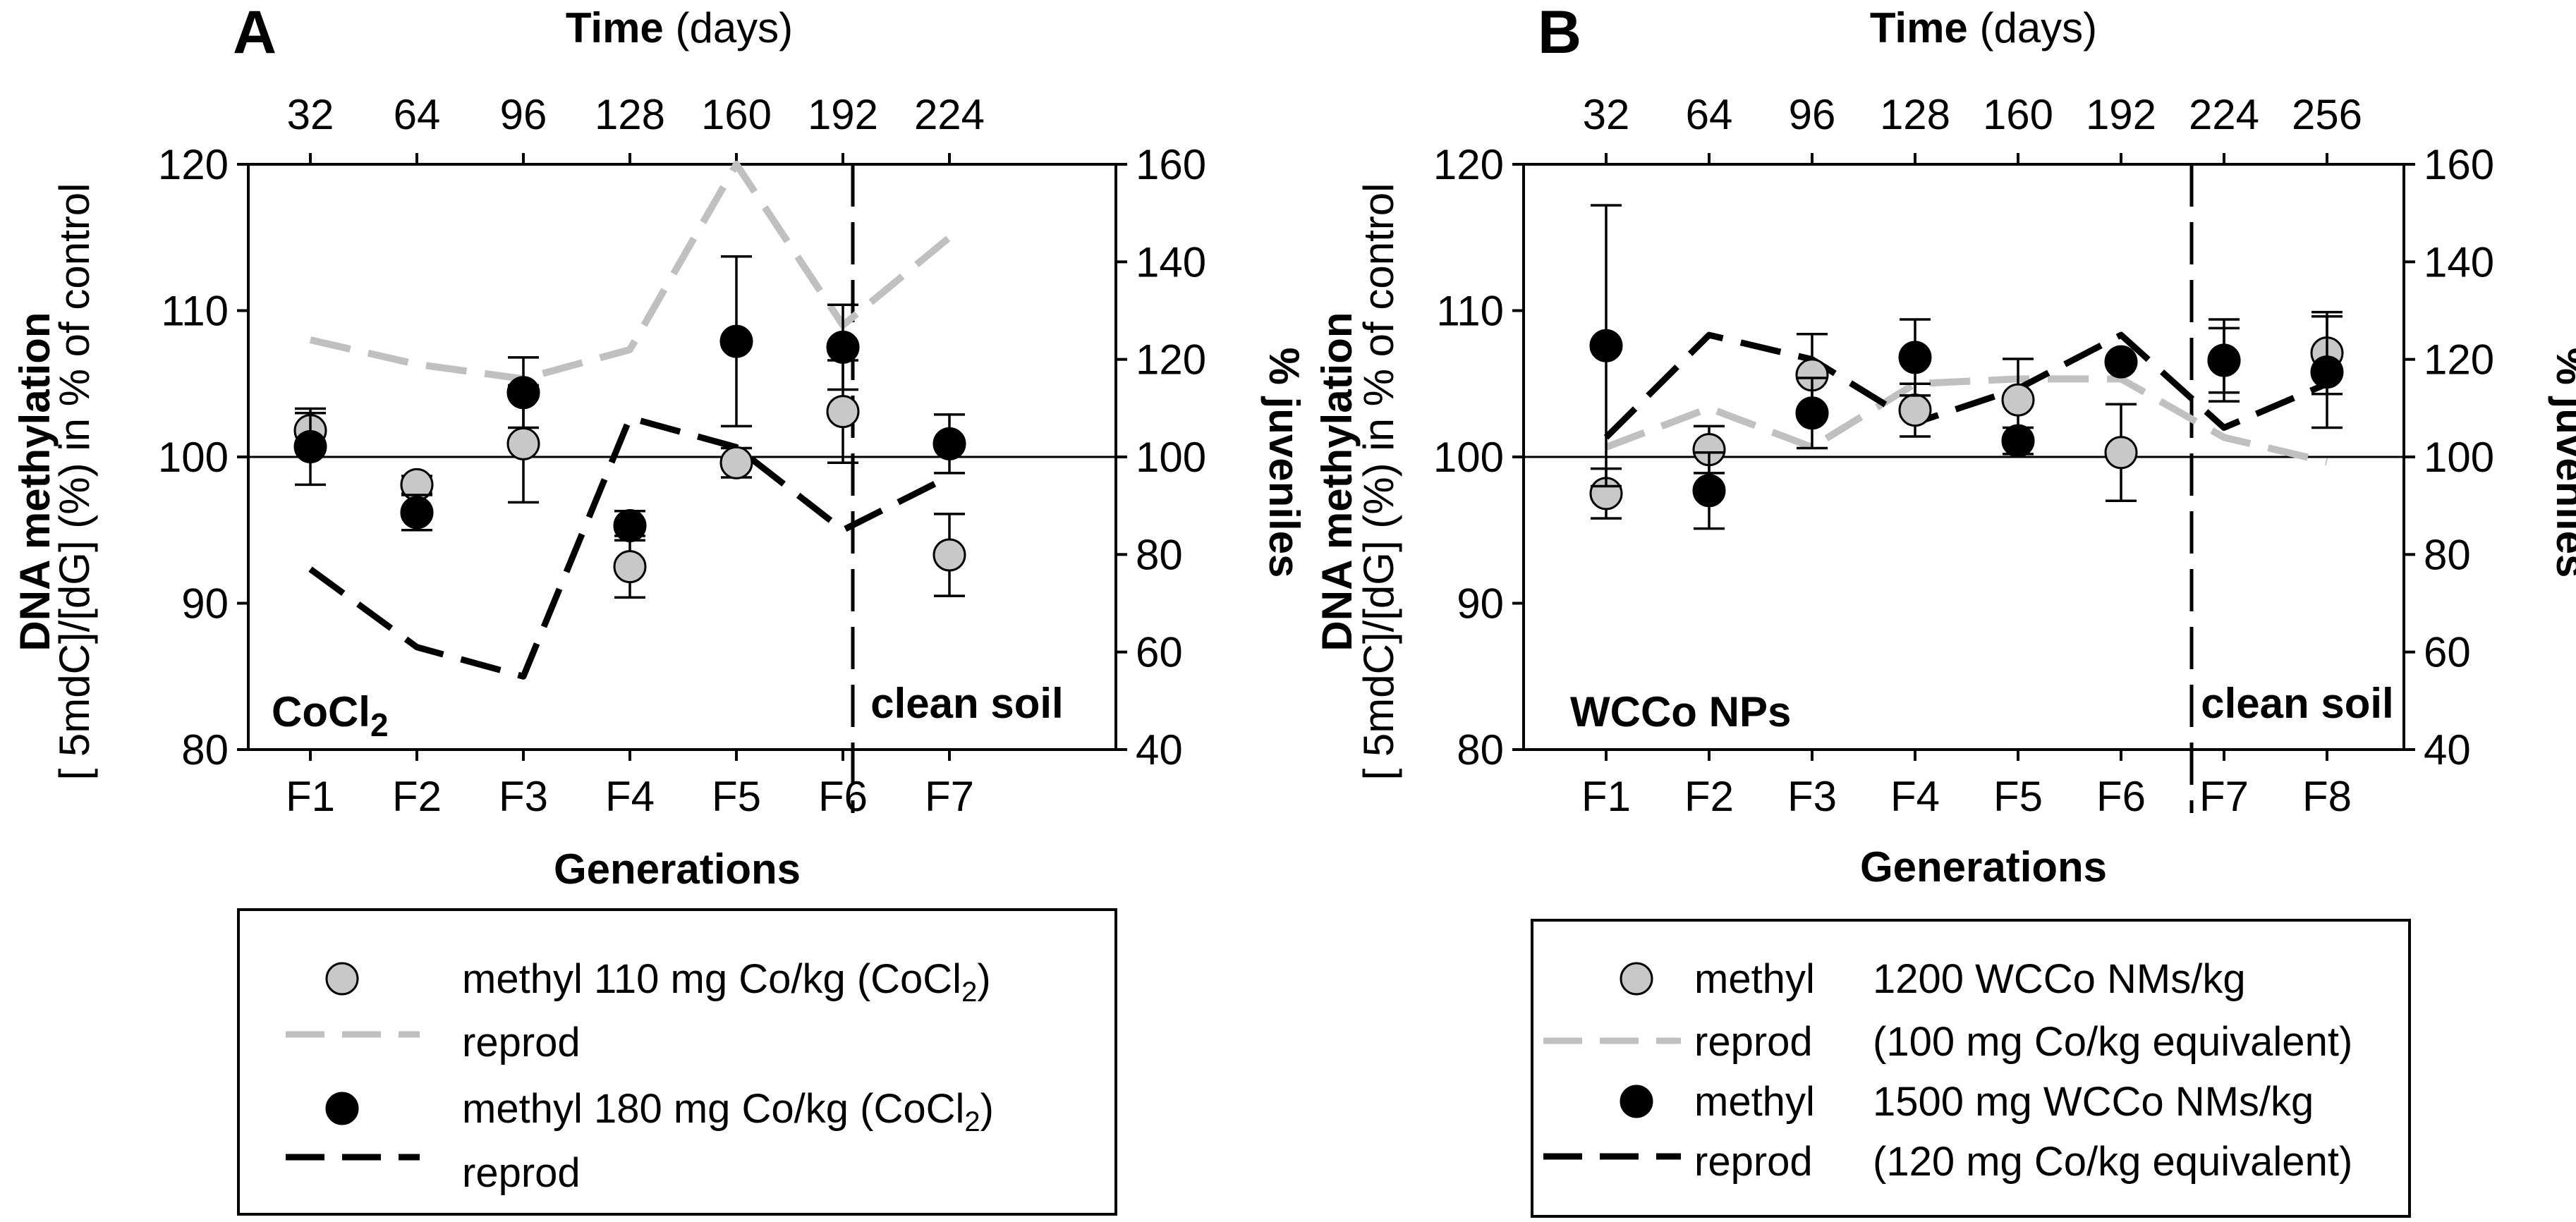 This screenshot has height=1222, width=2576. What do you see at coordinates (2327, 796) in the screenshot?
I see `x-tick-label: F8` at bounding box center [2327, 796].